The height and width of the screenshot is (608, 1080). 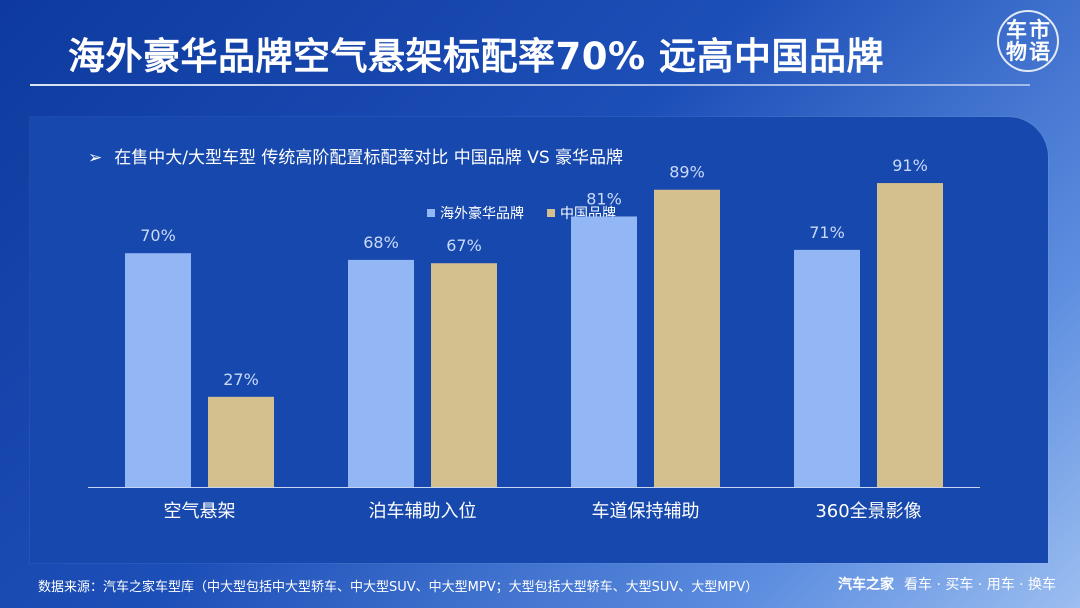 I want to click on legend-label: 海外豪华品牌, so click(x=482, y=213).